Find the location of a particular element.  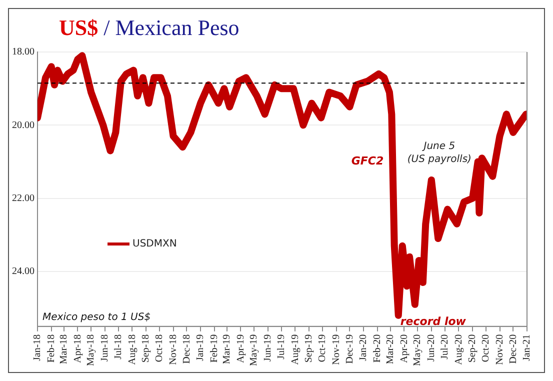

x-tick-label: Jan-20 is located at coordinates (364, 348).